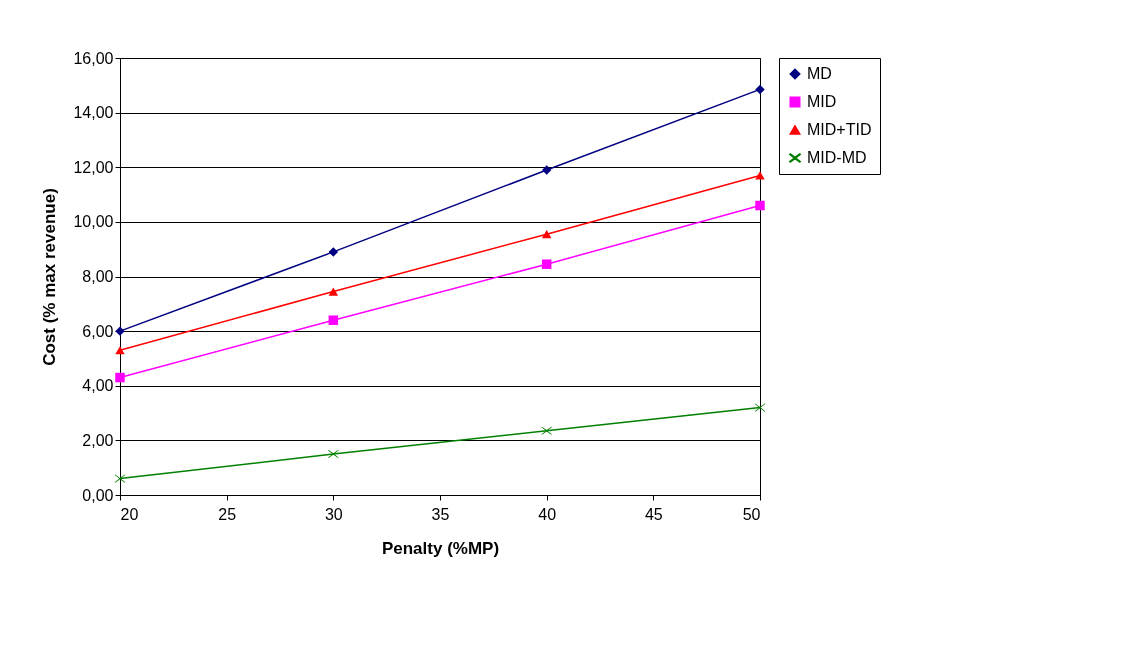  What do you see at coordinates (93, 113) in the screenshot?
I see `y-tick-label: 14,00` at bounding box center [93, 113].